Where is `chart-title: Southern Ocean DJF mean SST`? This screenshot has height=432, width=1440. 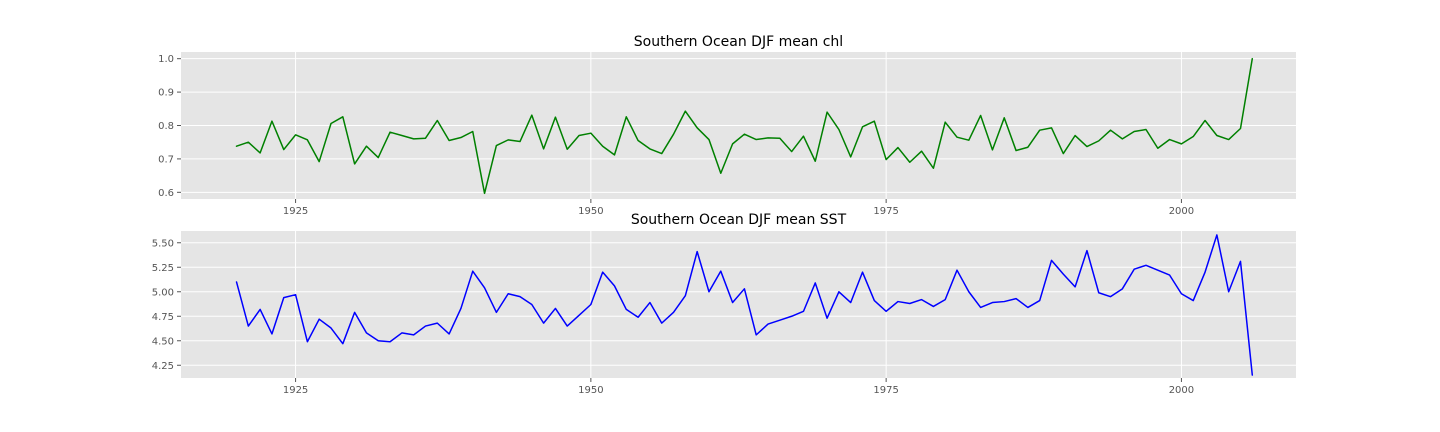 chart-title: Southern Ocean DJF mean SST is located at coordinates (739, 220).